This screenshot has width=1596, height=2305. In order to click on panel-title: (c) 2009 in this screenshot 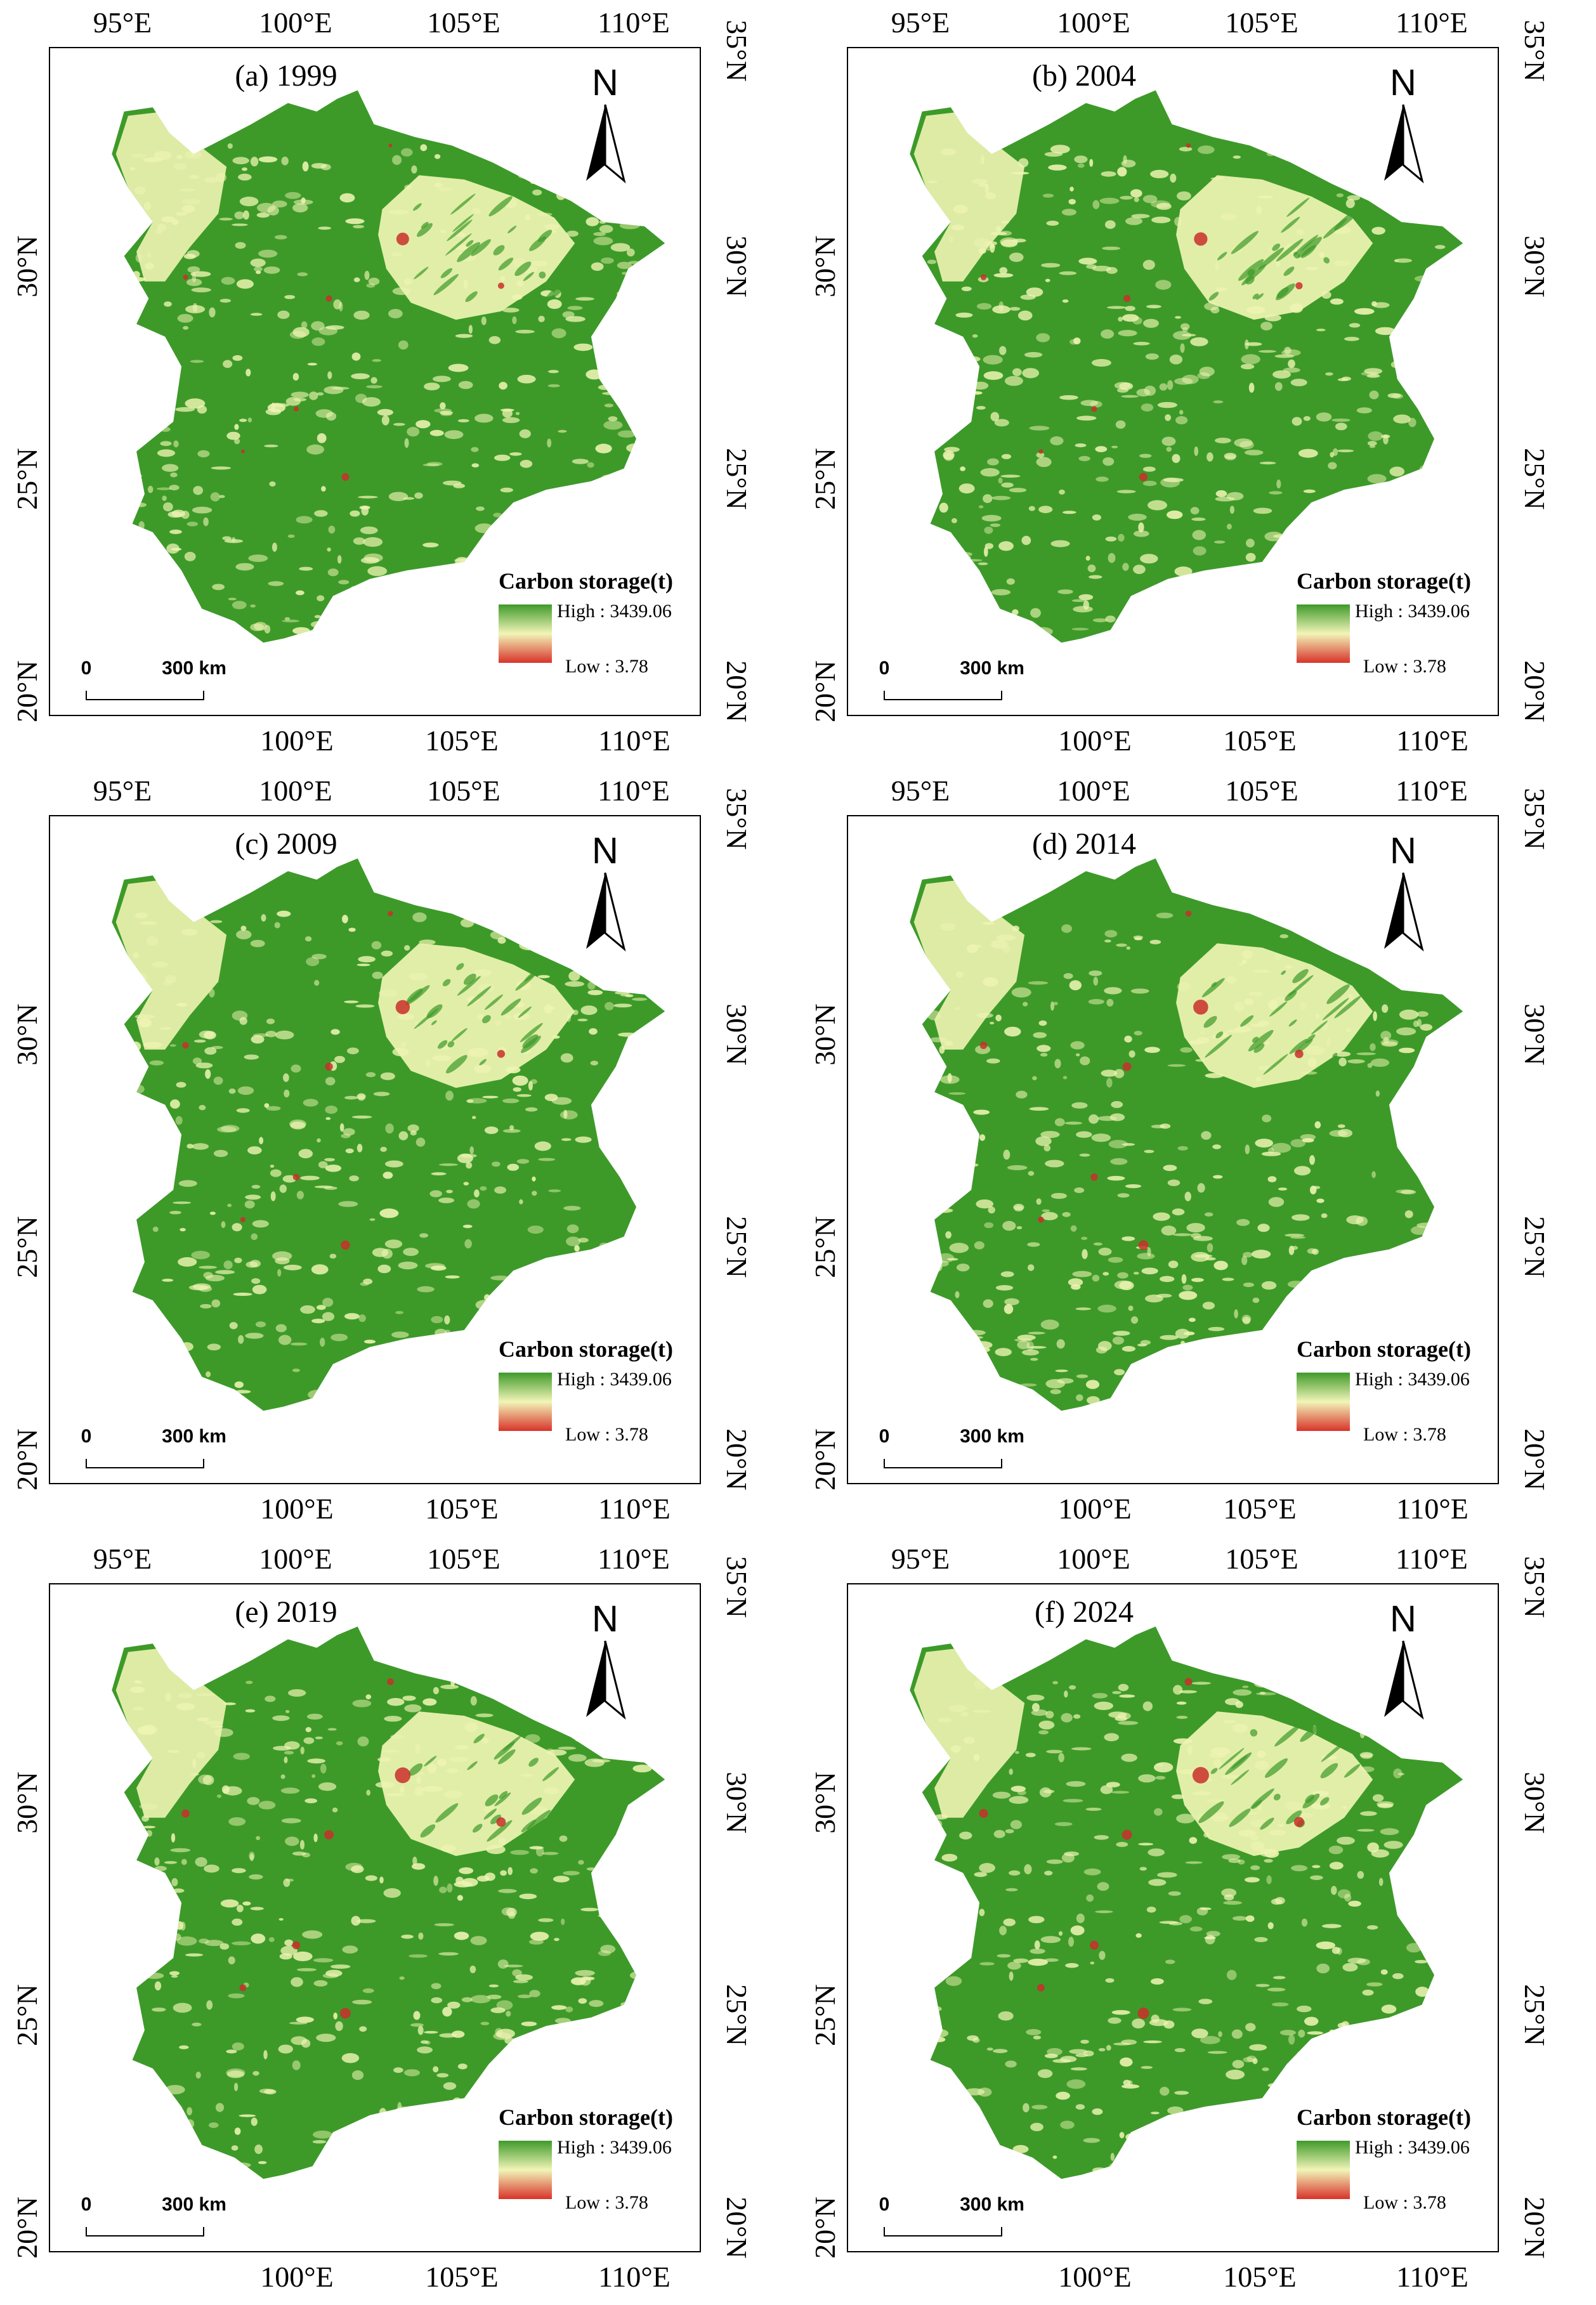, I will do `click(286, 844)`.